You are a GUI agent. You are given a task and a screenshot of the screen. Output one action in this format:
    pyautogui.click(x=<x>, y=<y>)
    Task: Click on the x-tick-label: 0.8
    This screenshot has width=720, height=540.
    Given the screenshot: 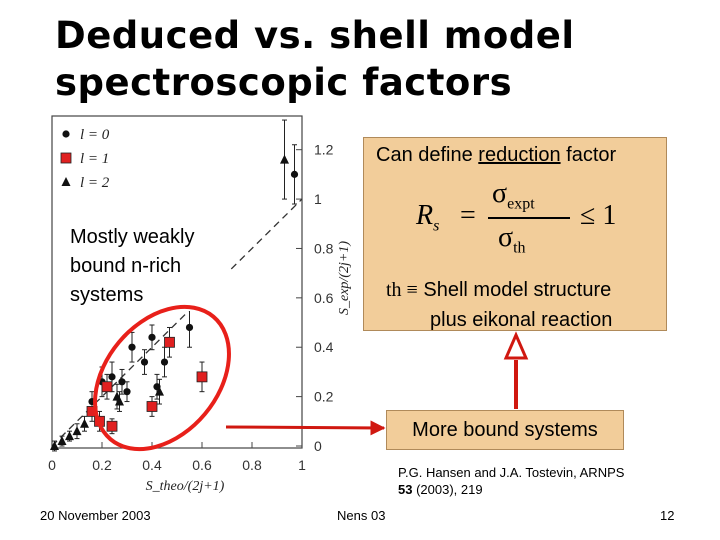 What is the action you would take?
    pyautogui.click(x=252, y=465)
    